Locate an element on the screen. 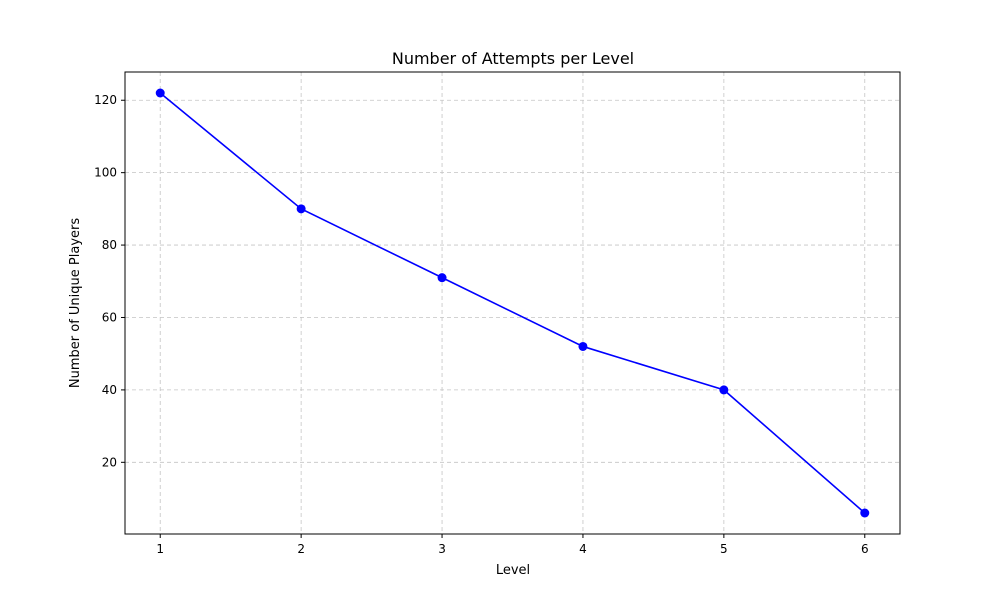 This screenshot has height=600, width=1000. y-tick-label: 120 is located at coordinates (105, 100).